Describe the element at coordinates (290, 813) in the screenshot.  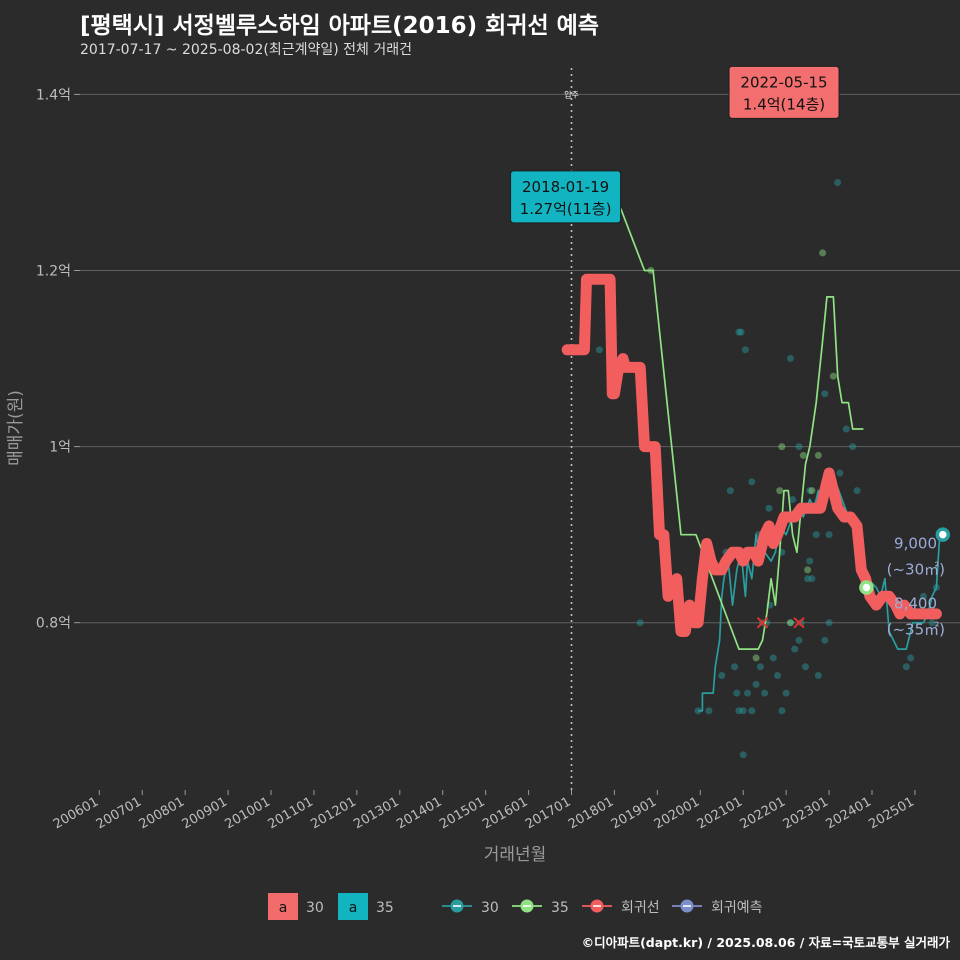
I see `x-tick-label: 201101` at that location.